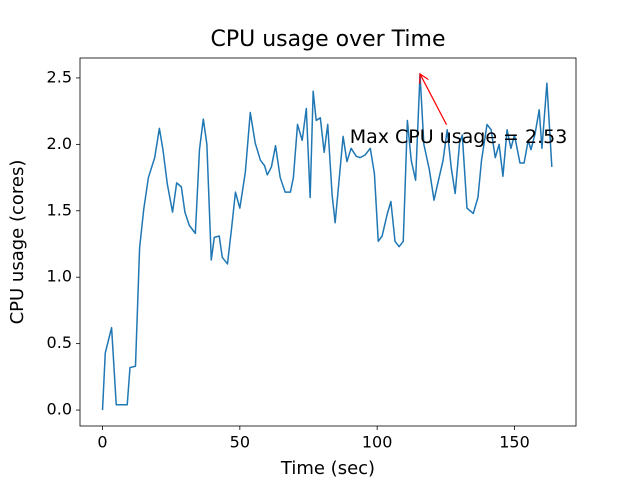 Image resolution: width=640 pixels, height=480 pixels. I want to click on x-tick-label: 150, so click(514, 442).